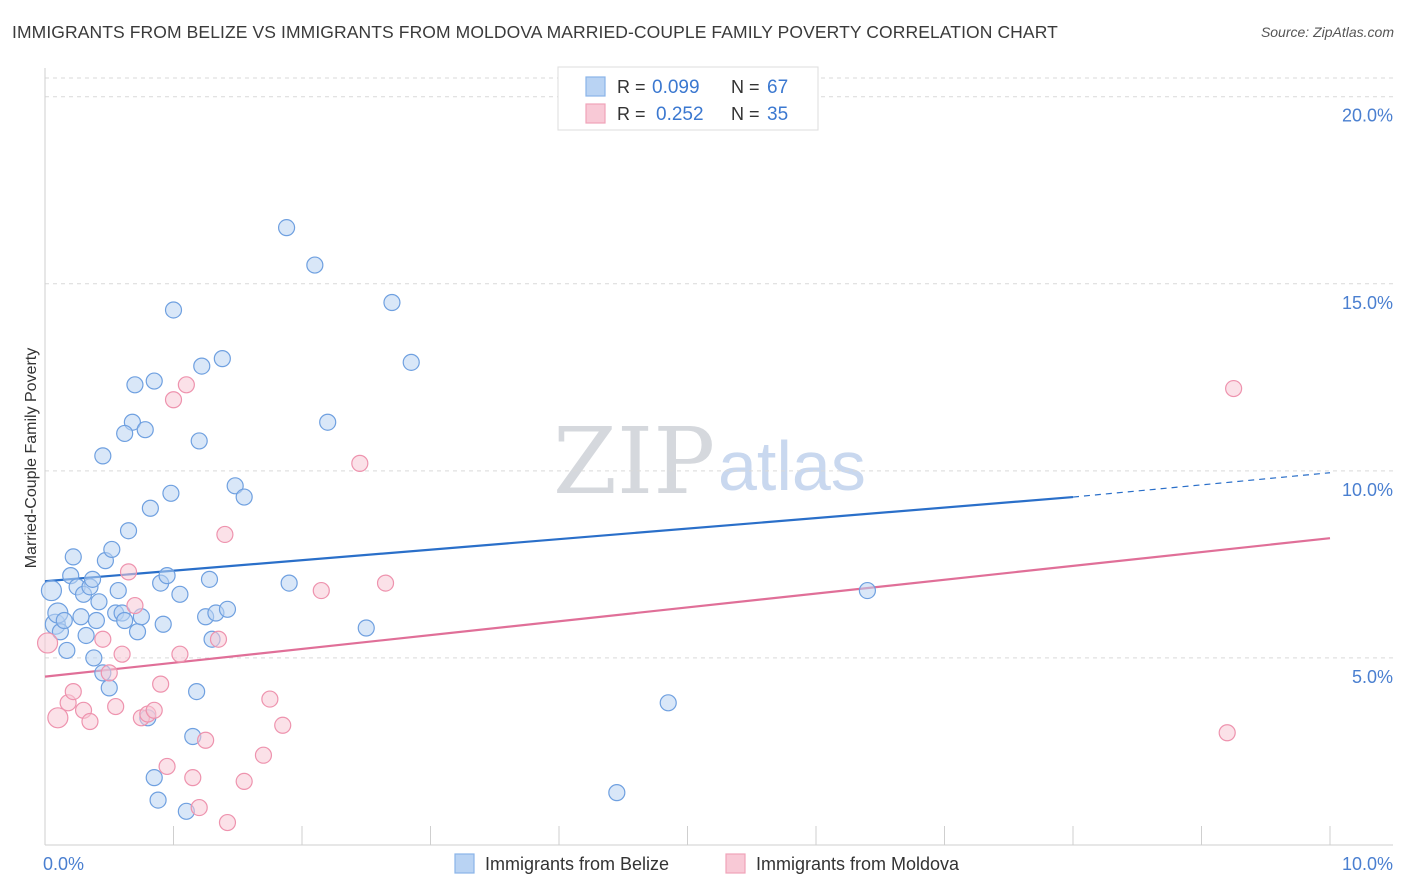 The image size is (1406, 892). What do you see at coordinates (792, 466) in the screenshot?
I see `watermark-atlas: atlas` at bounding box center [792, 466].